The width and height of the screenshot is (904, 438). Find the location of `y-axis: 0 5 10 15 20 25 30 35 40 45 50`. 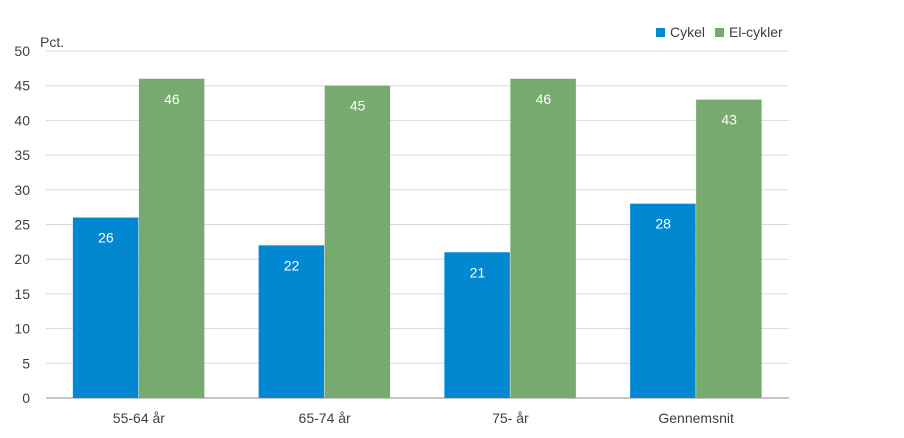

y-axis: 0 5 10 15 20 25 30 35 40 45 50 is located at coordinates (22, 224).